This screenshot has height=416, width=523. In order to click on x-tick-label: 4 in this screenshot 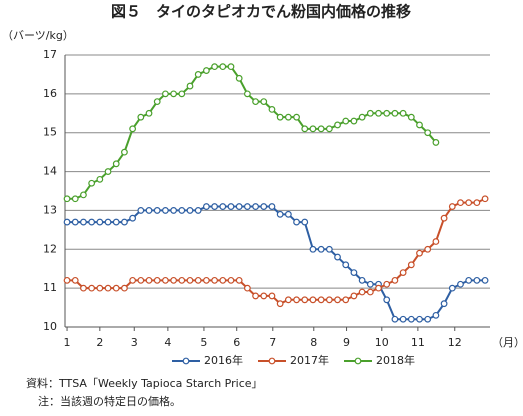, I will do `click(167, 342)`.